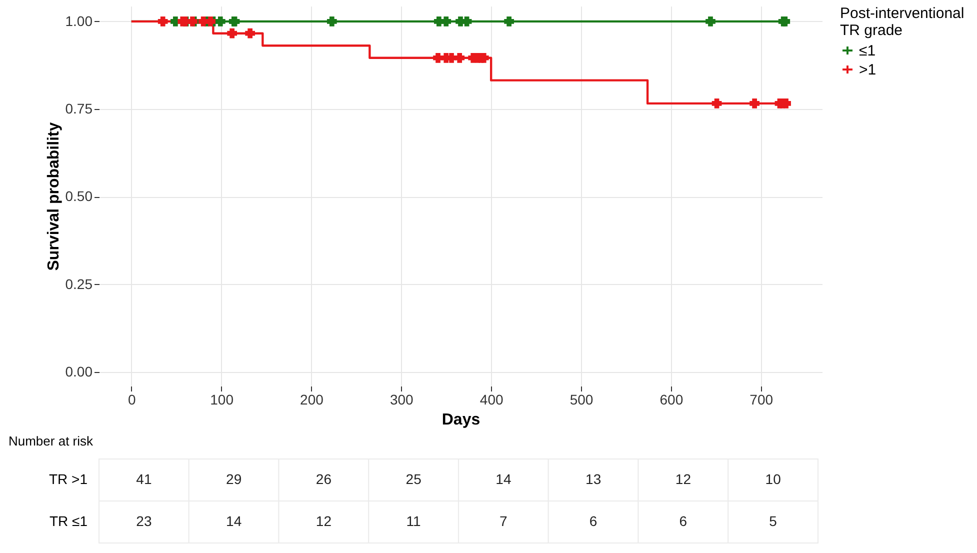 This screenshot has height=553, width=977. Describe the element at coordinates (79, 20) in the screenshot. I see `y-tick-label: 1.00` at that location.